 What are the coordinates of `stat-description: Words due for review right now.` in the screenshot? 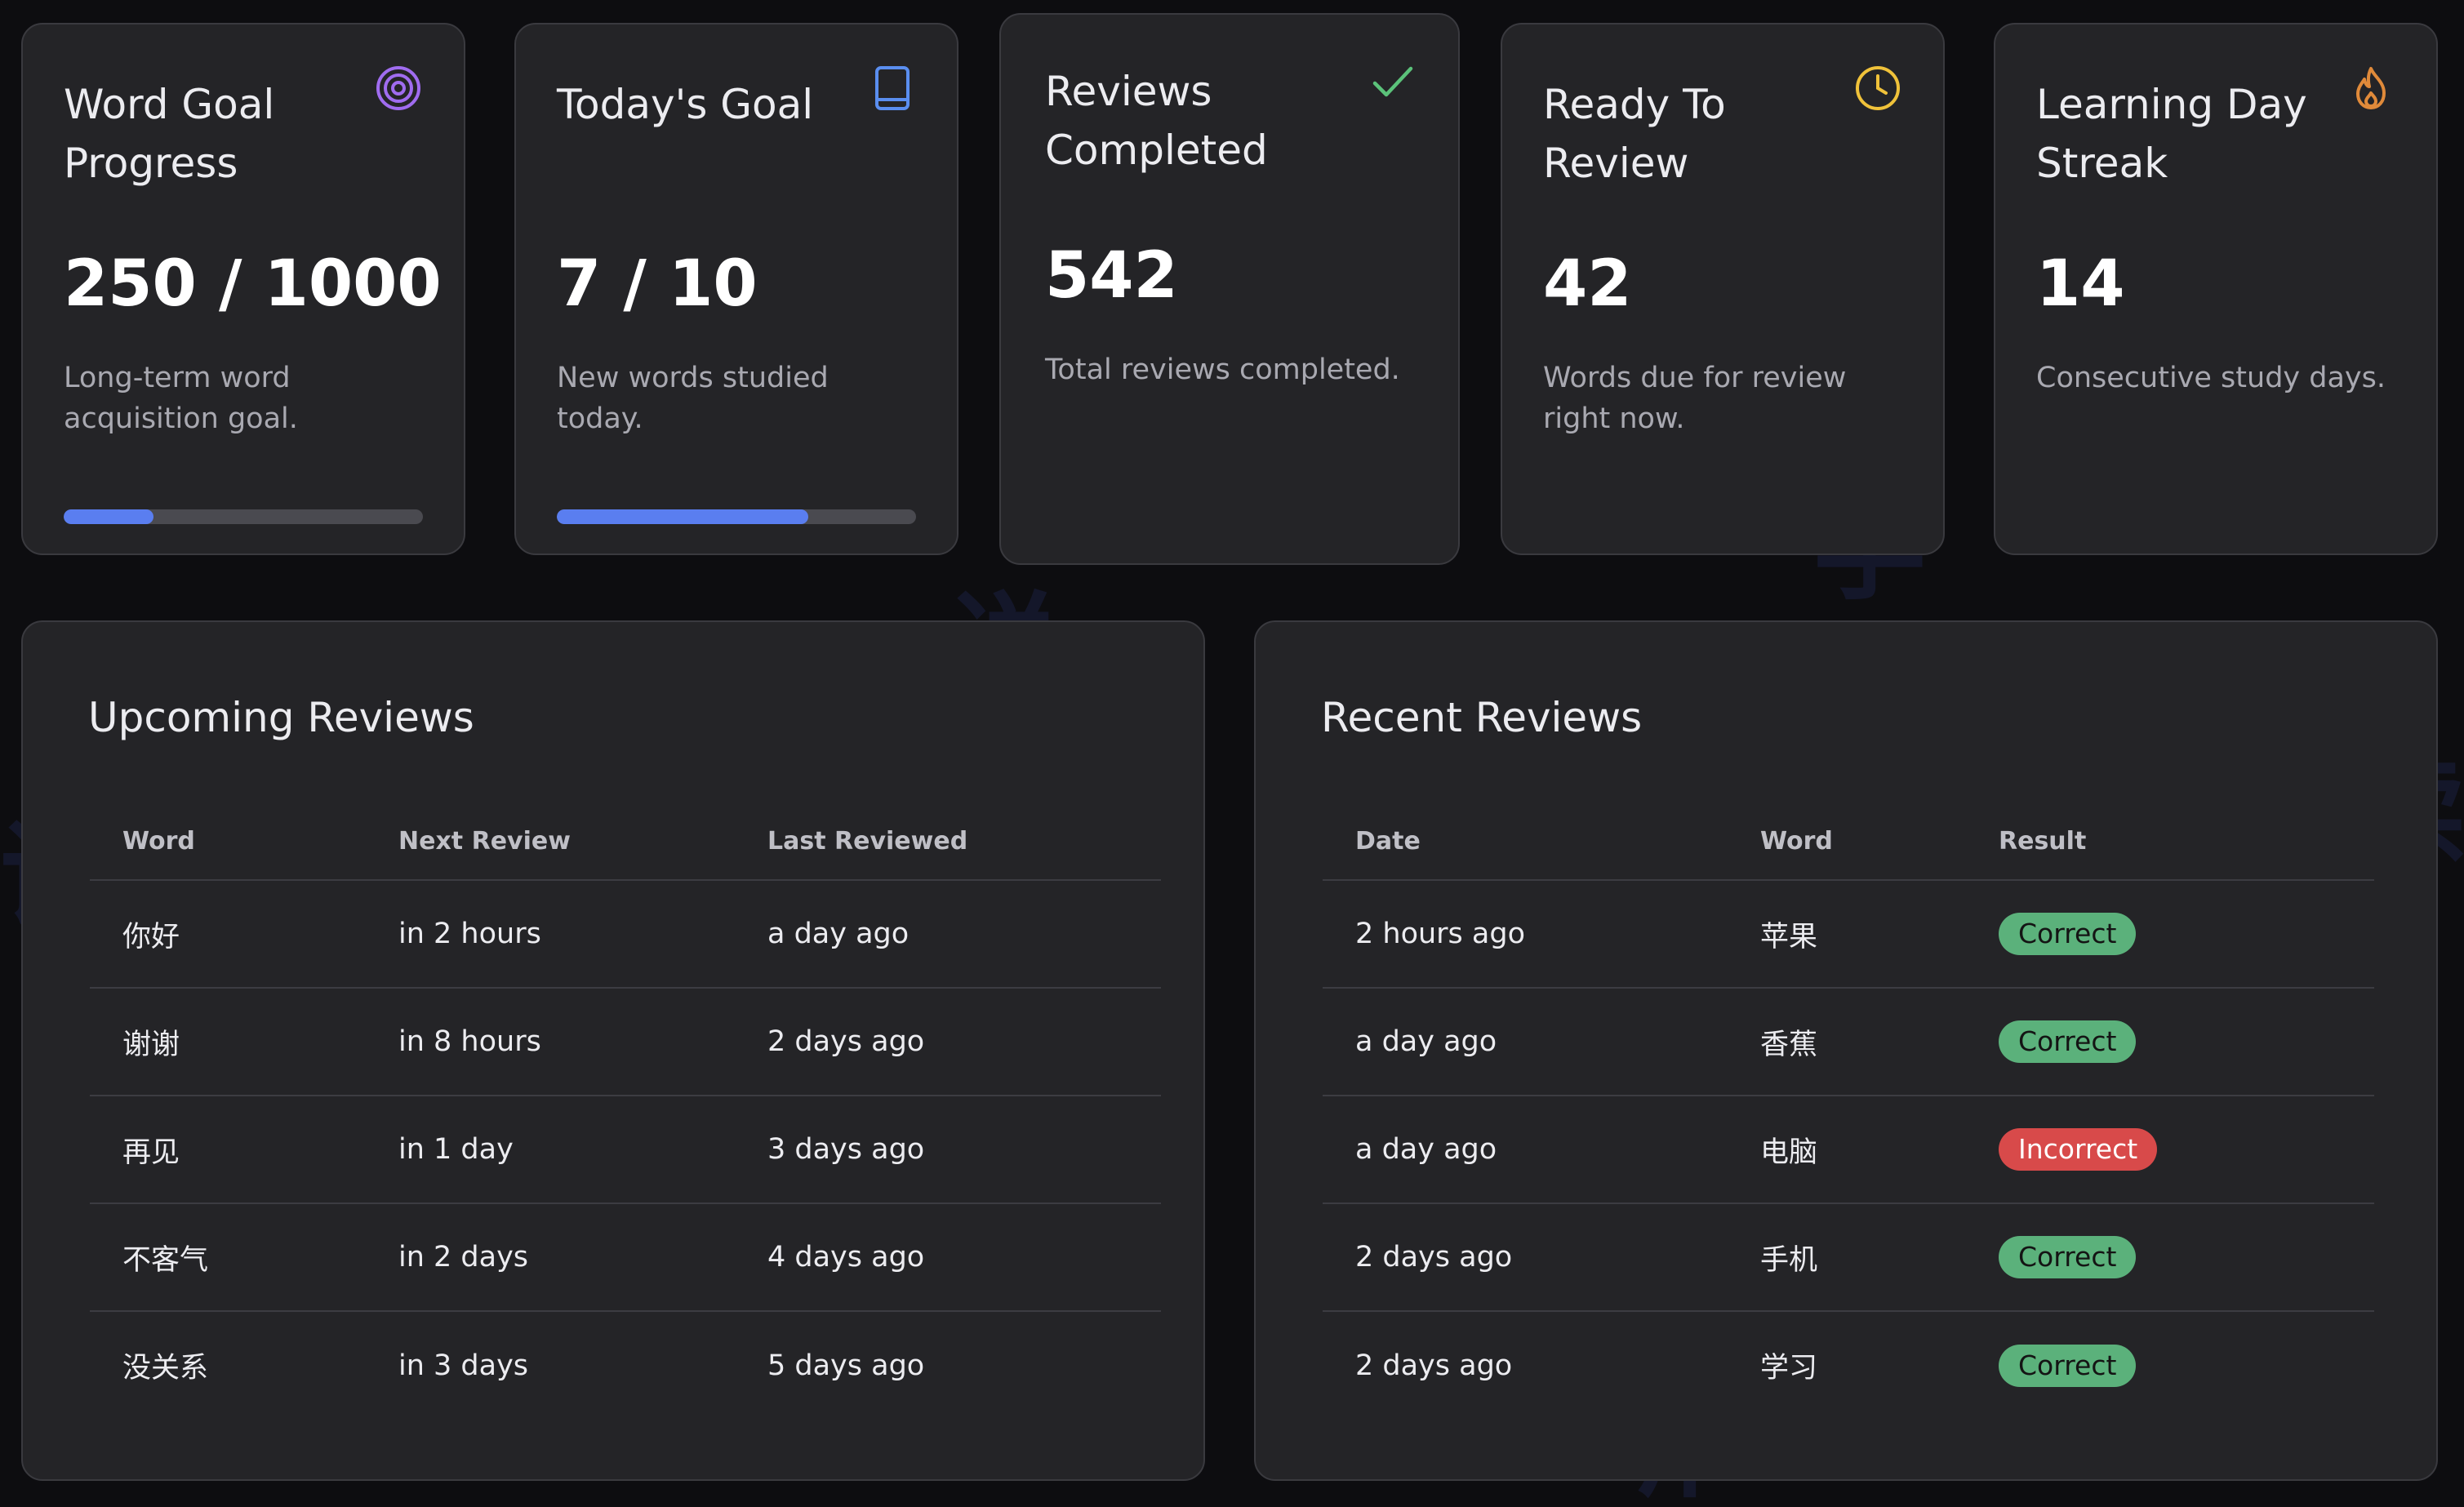 It's located at (1695, 398).